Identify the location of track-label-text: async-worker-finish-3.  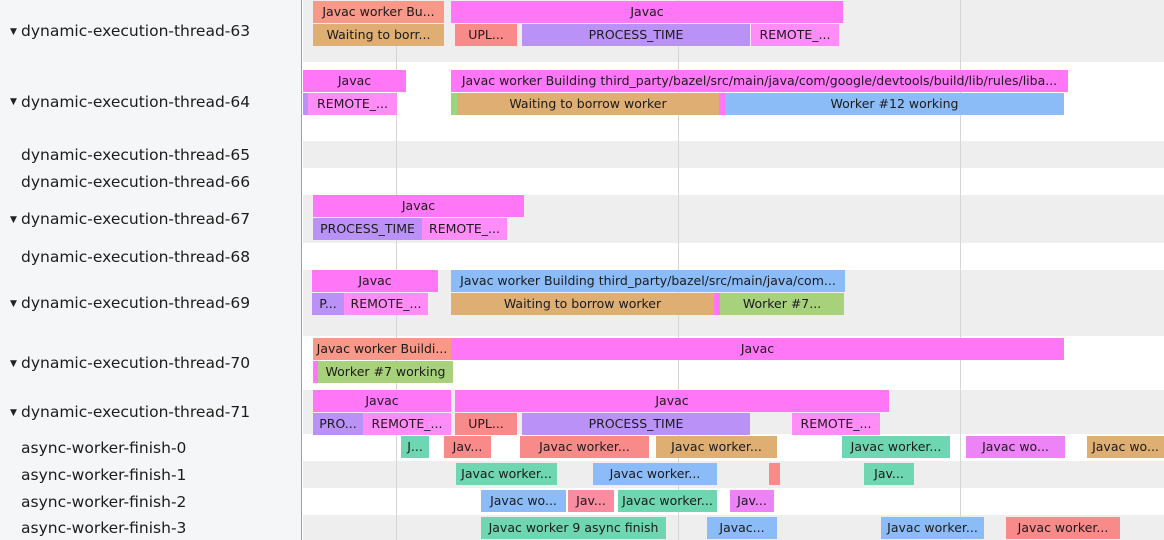
(104, 527).